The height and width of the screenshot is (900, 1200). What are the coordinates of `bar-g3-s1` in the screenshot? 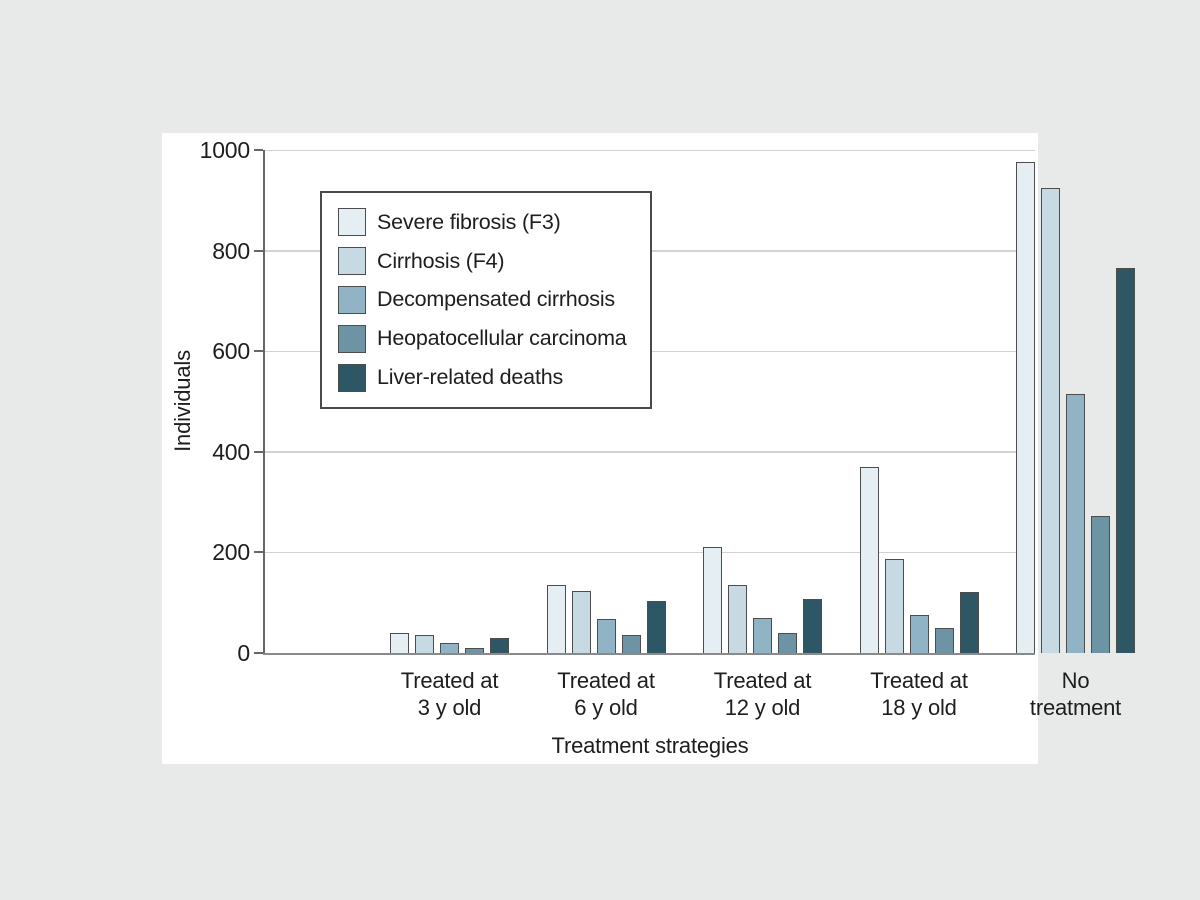 It's located at (712, 600).